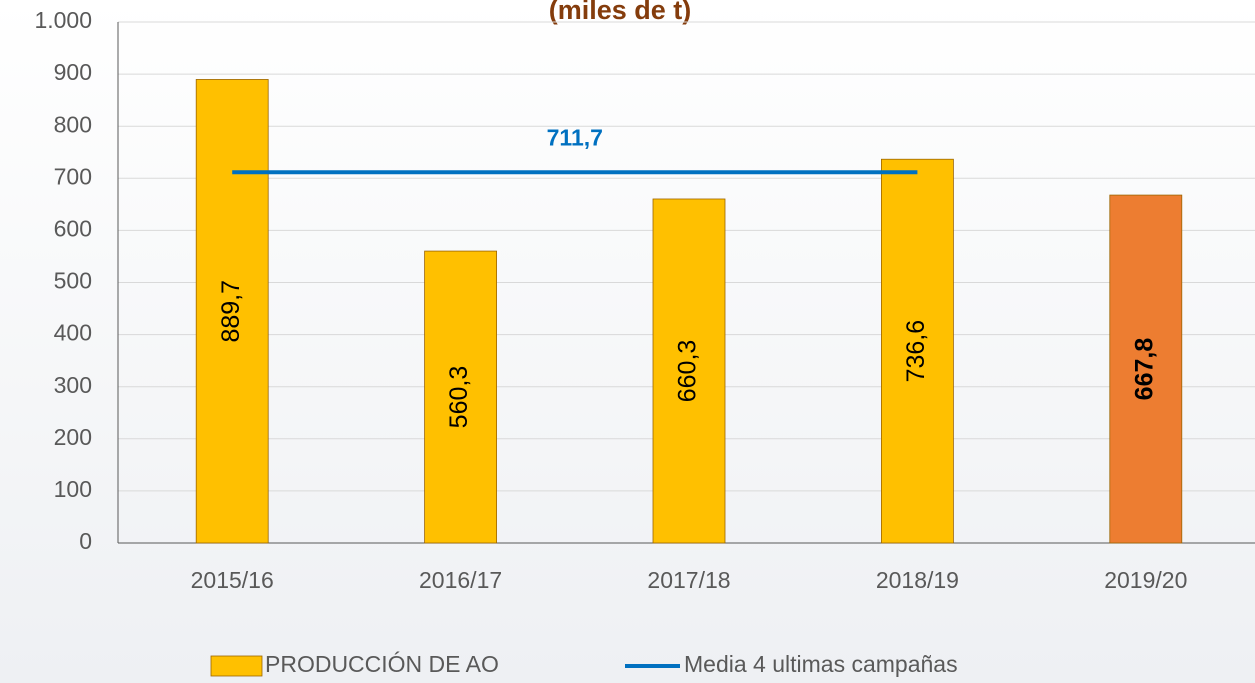  What do you see at coordinates (460, 580) in the screenshot?
I see `x-tick-label: 2016/17` at bounding box center [460, 580].